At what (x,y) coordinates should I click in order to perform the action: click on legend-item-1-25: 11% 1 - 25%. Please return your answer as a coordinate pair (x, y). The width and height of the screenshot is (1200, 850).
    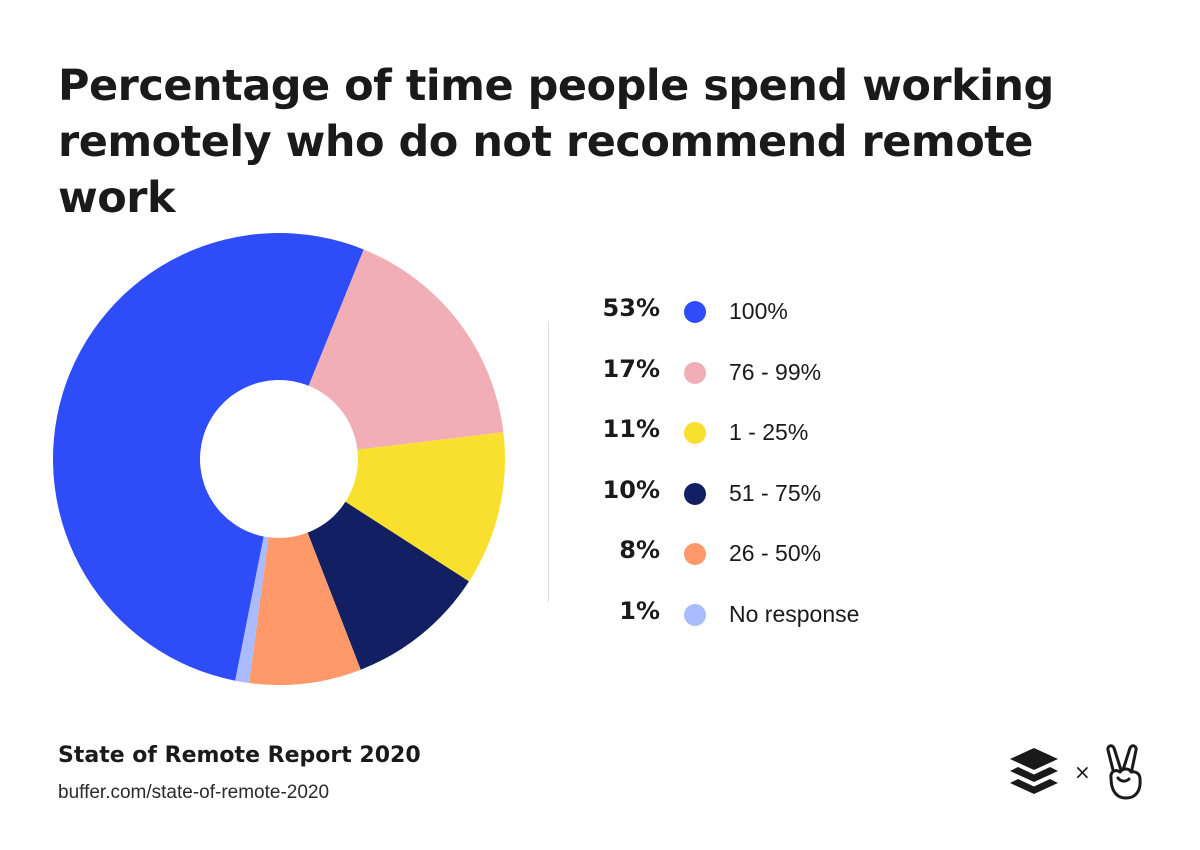
    Looking at the image, I should click on (760, 441).